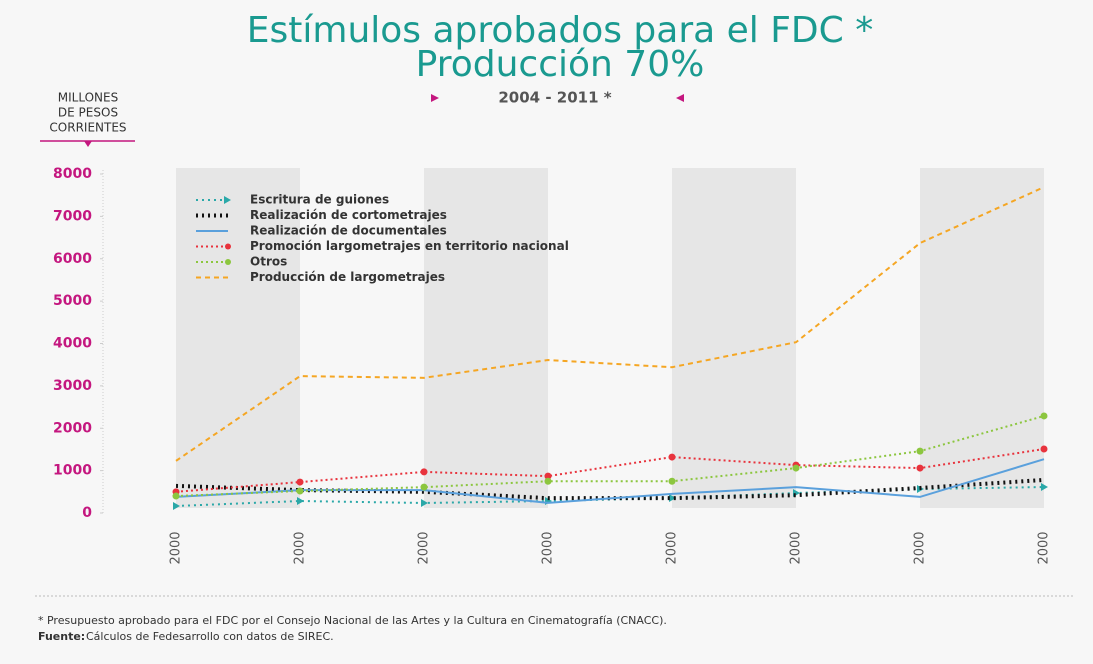  Describe the element at coordinates (87, 128) in the screenshot. I see `y-axis-label: CORRIENTES` at that location.